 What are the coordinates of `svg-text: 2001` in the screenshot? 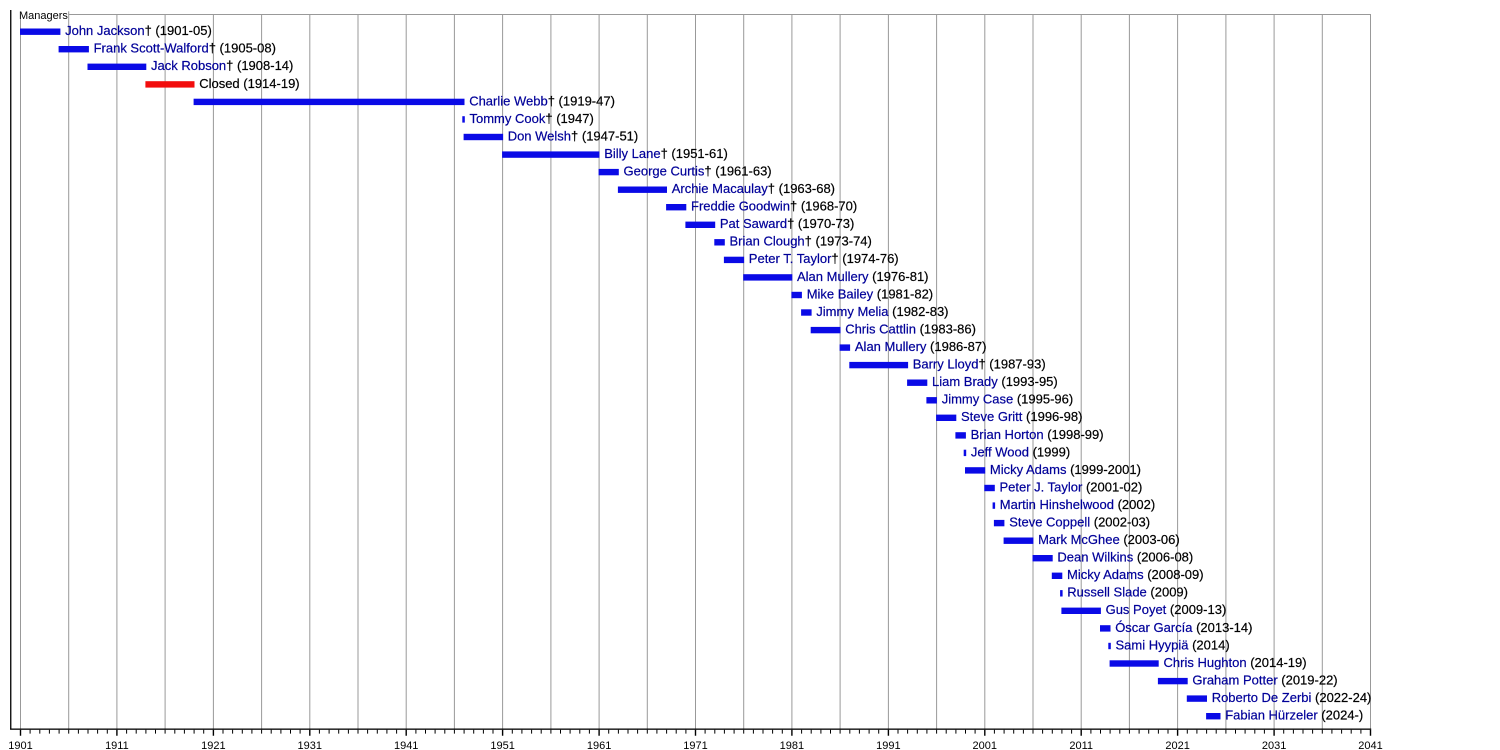 It's located at (985, 745).